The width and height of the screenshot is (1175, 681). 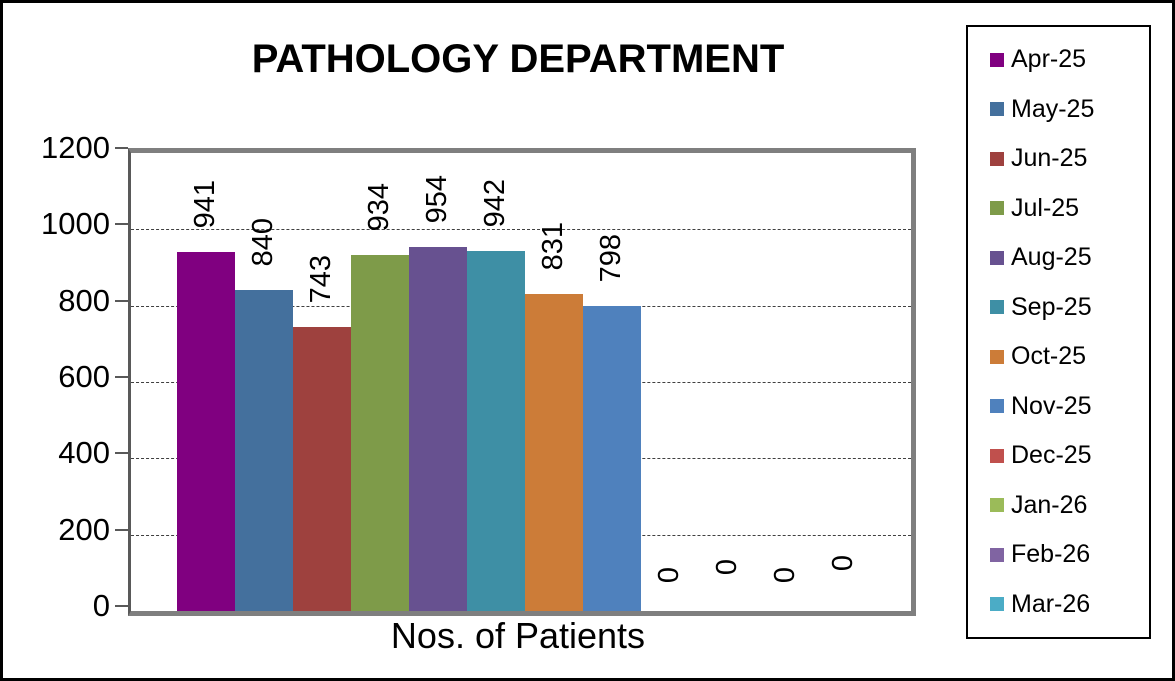 I want to click on legend-item-jan-26: Jan-26, so click(x=1067, y=505).